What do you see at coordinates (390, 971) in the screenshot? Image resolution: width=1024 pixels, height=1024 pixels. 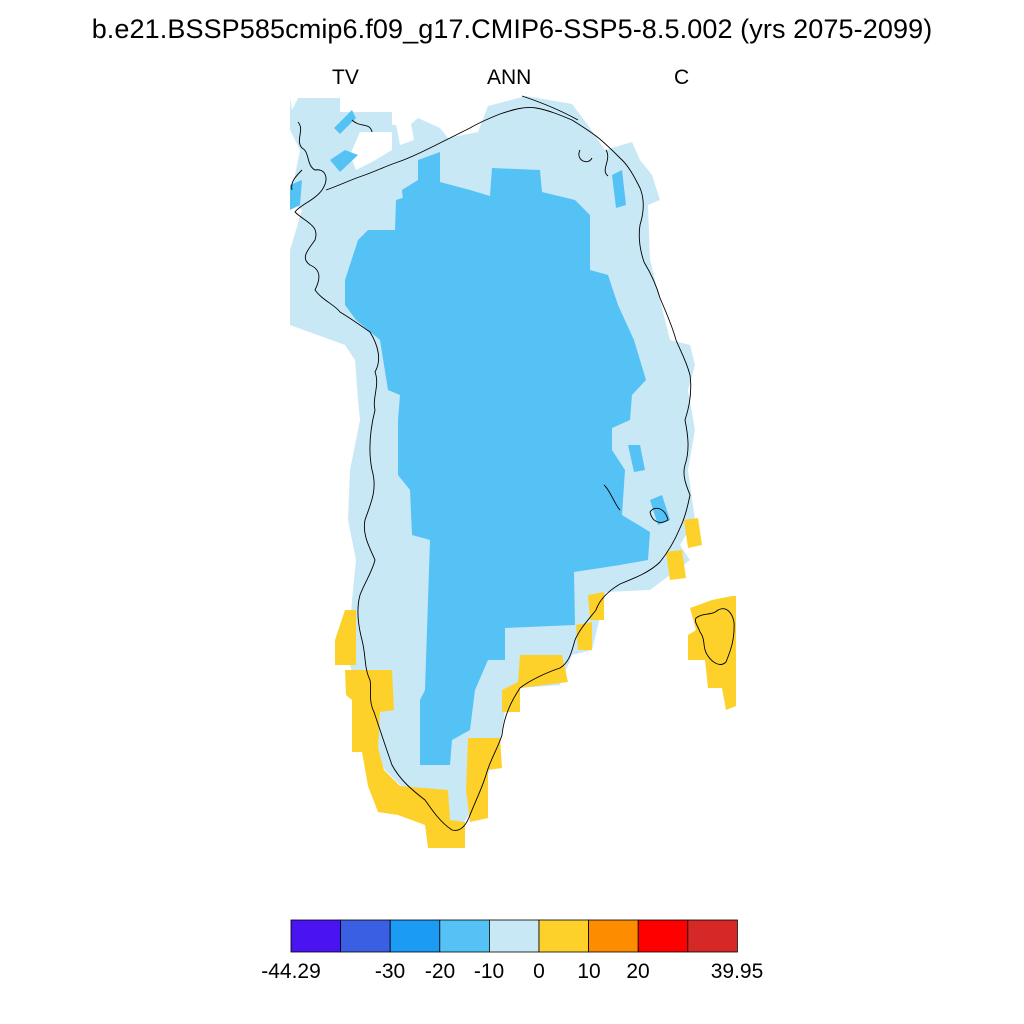 I see `colorbar-tick-label: -30` at bounding box center [390, 971].